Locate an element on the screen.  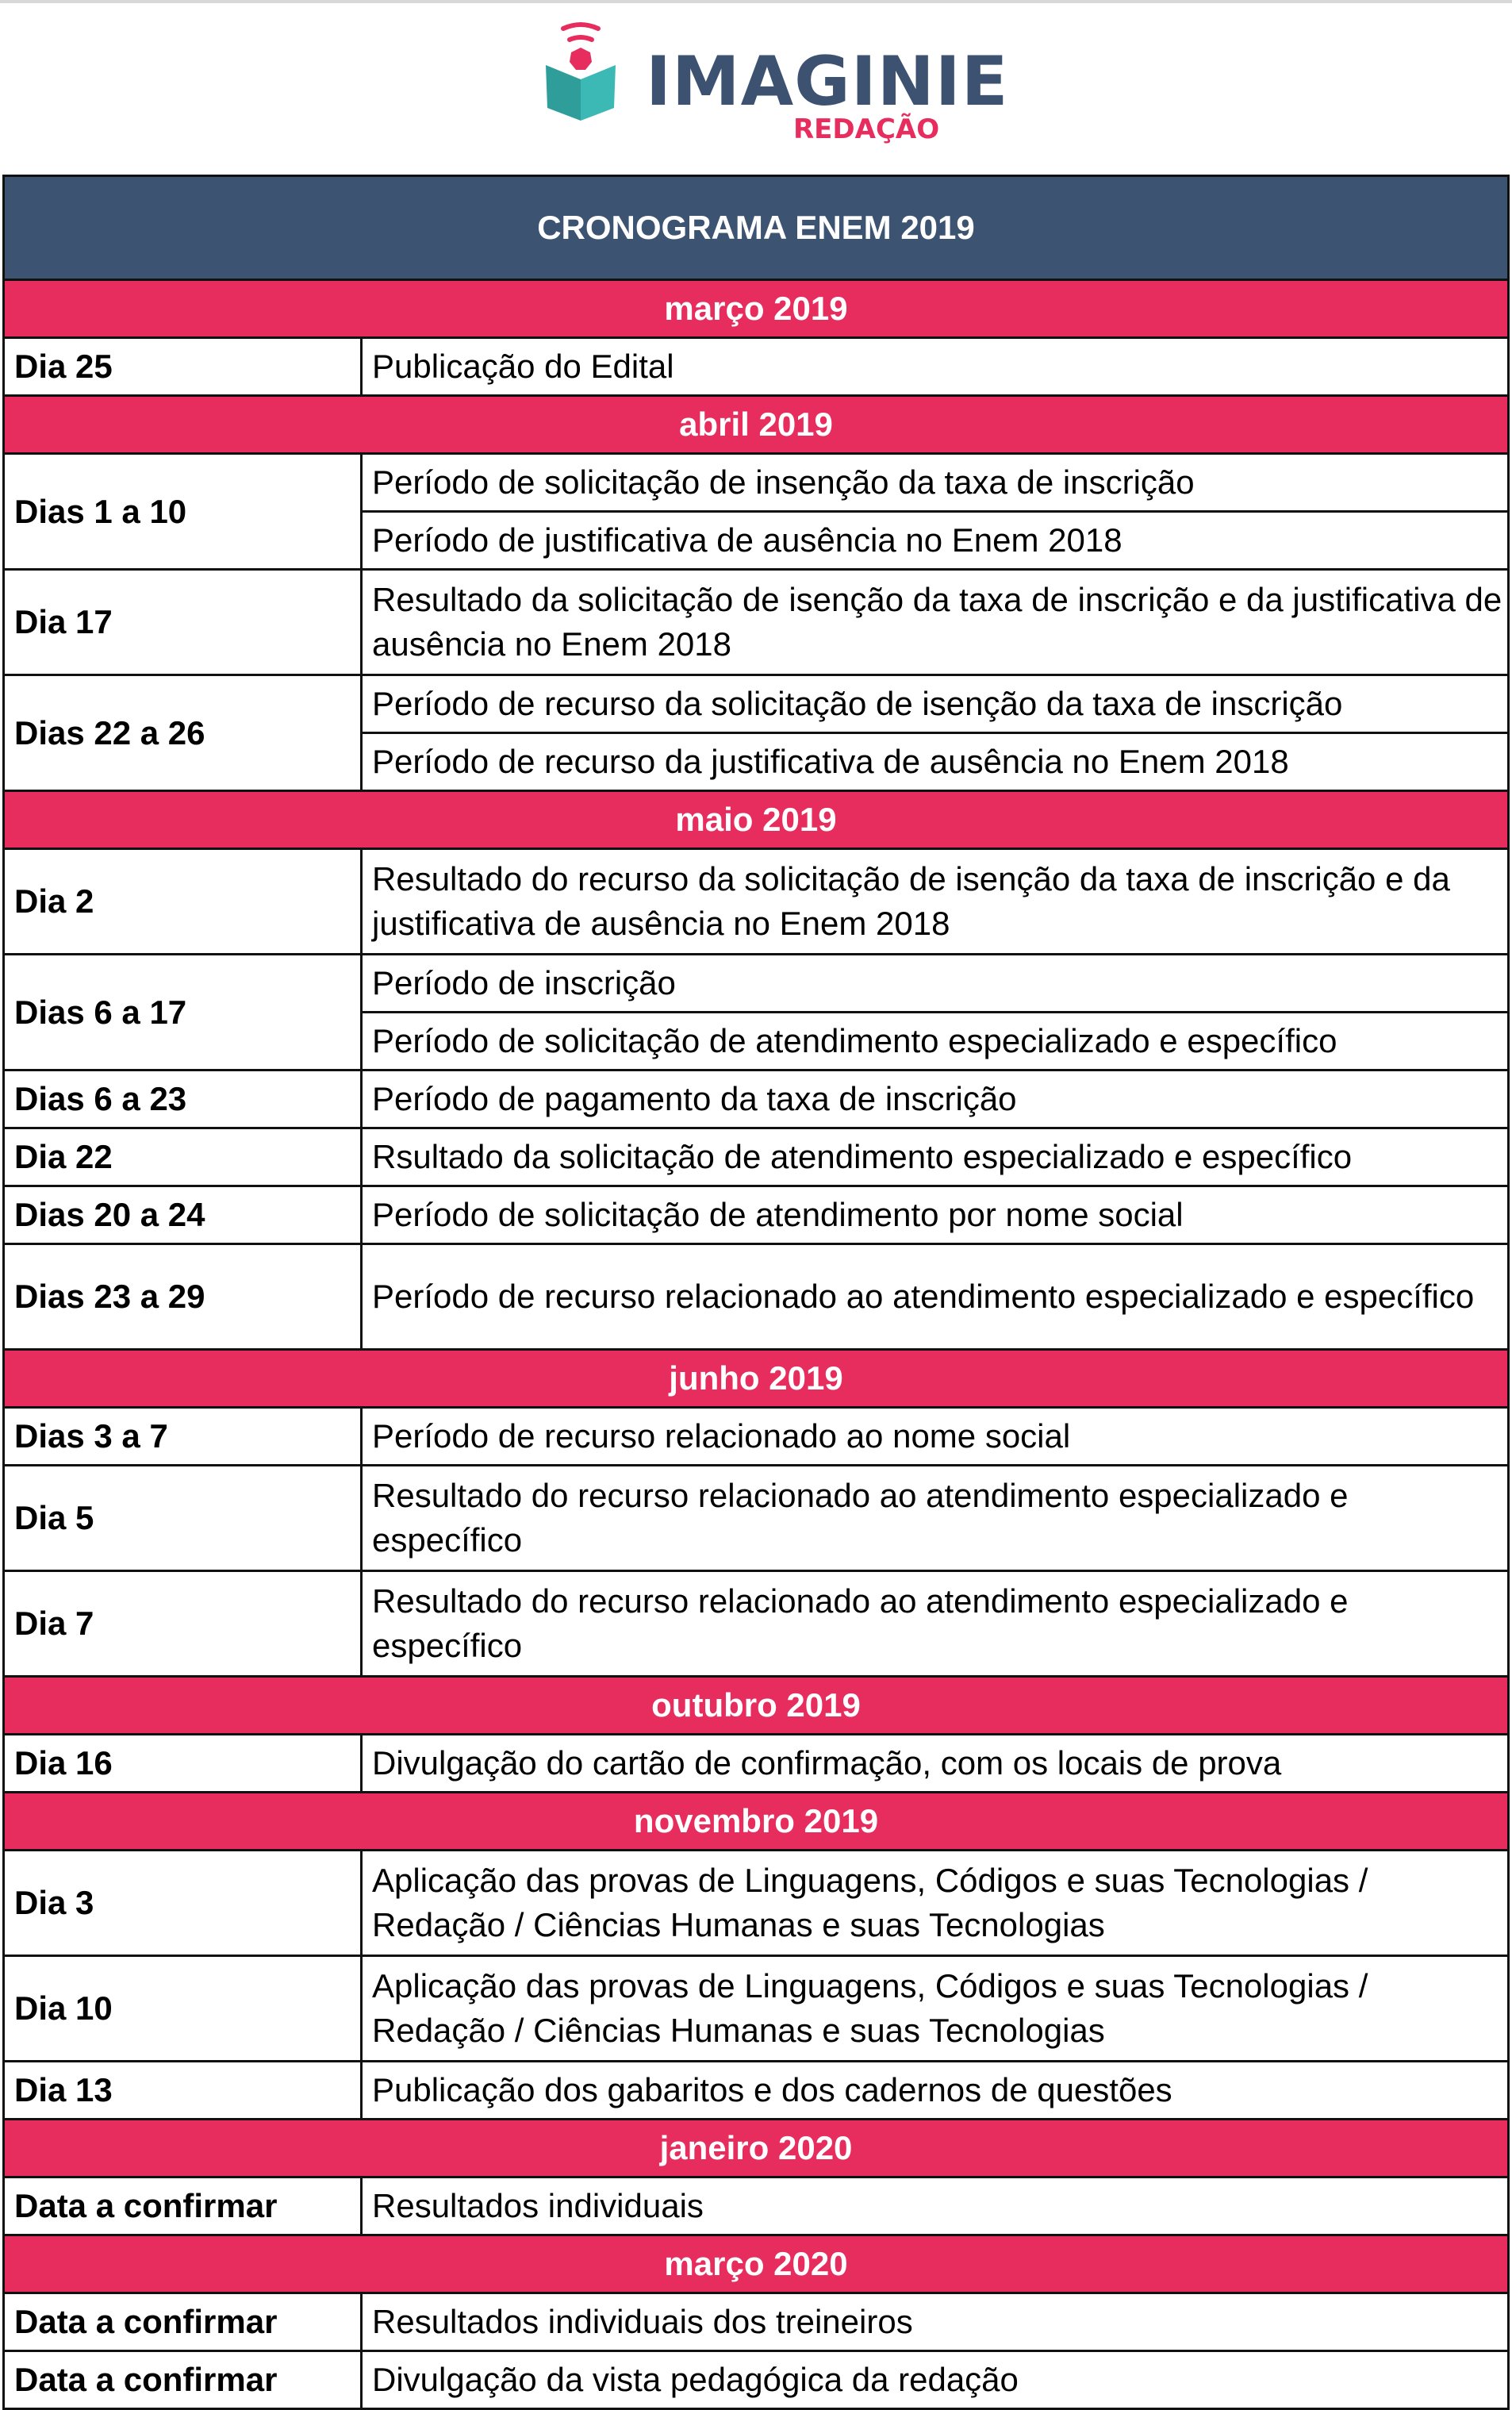
event-date: Dias 1 a 10 is located at coordinates (183, 511).